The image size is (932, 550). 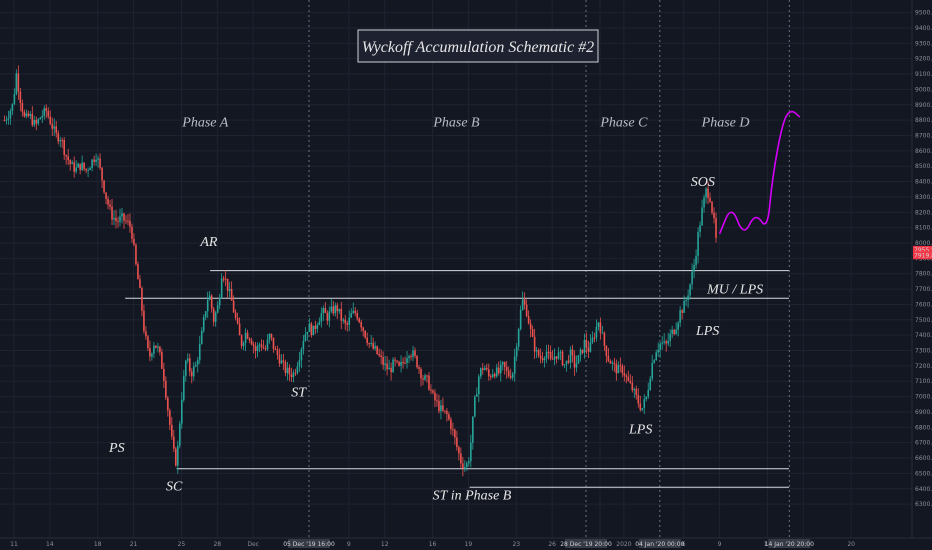 What do you see at coordinates (309, 544) in the screenshot?
I see `time-tag-label: 05 Dec '19 16:00` at bounding box center [309, 544].